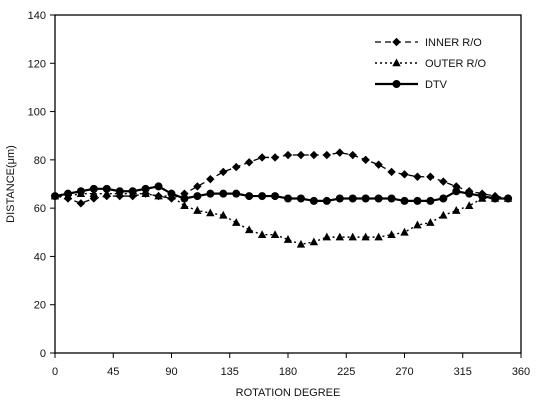 This screenshot has width=537, height=400. Describe the element at coordinates (288, 393) in the screenshot. I see `x-axis-title: ROTATION DEGREE` at that location.